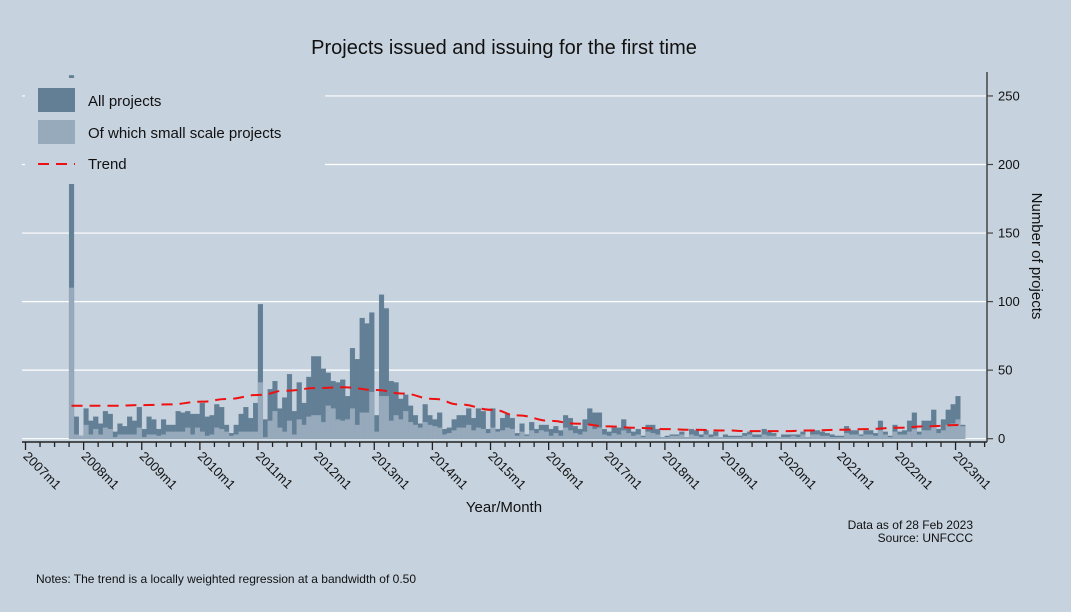  What do you see at coordinates (107, 164) in the screenshot?
I see `legend-label-trend: Trend` at bounding box center [107, 164].